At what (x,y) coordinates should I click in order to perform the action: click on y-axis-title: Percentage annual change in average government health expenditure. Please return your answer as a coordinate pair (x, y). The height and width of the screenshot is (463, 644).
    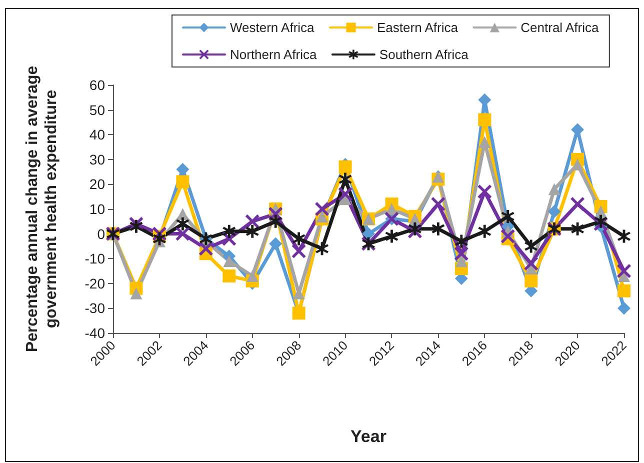
    Looking at the image, I should click on (42, 209).